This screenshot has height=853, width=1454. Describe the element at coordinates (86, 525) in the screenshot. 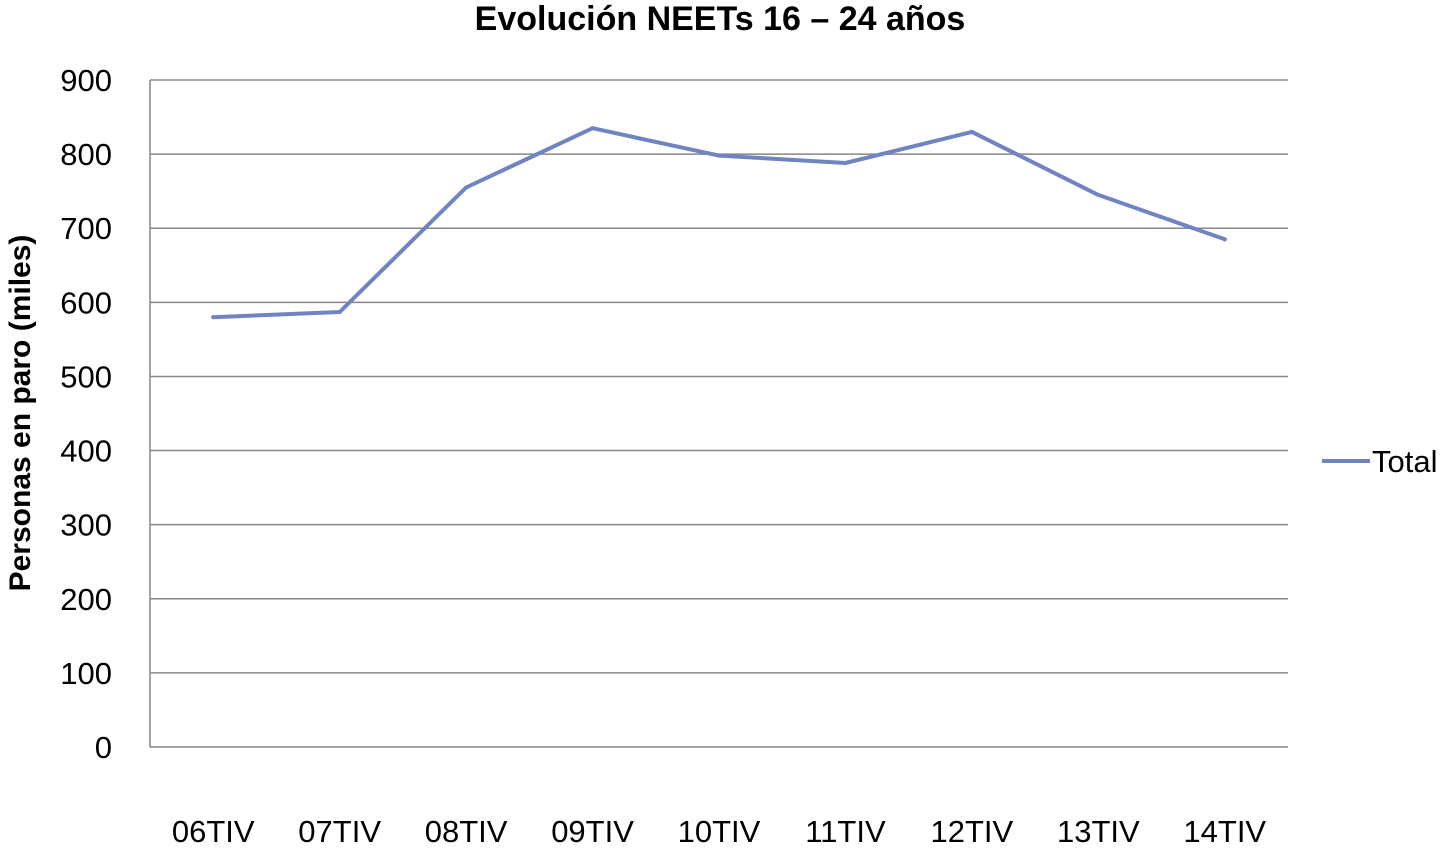

I see `y-tick-label-300: 300` at that location.